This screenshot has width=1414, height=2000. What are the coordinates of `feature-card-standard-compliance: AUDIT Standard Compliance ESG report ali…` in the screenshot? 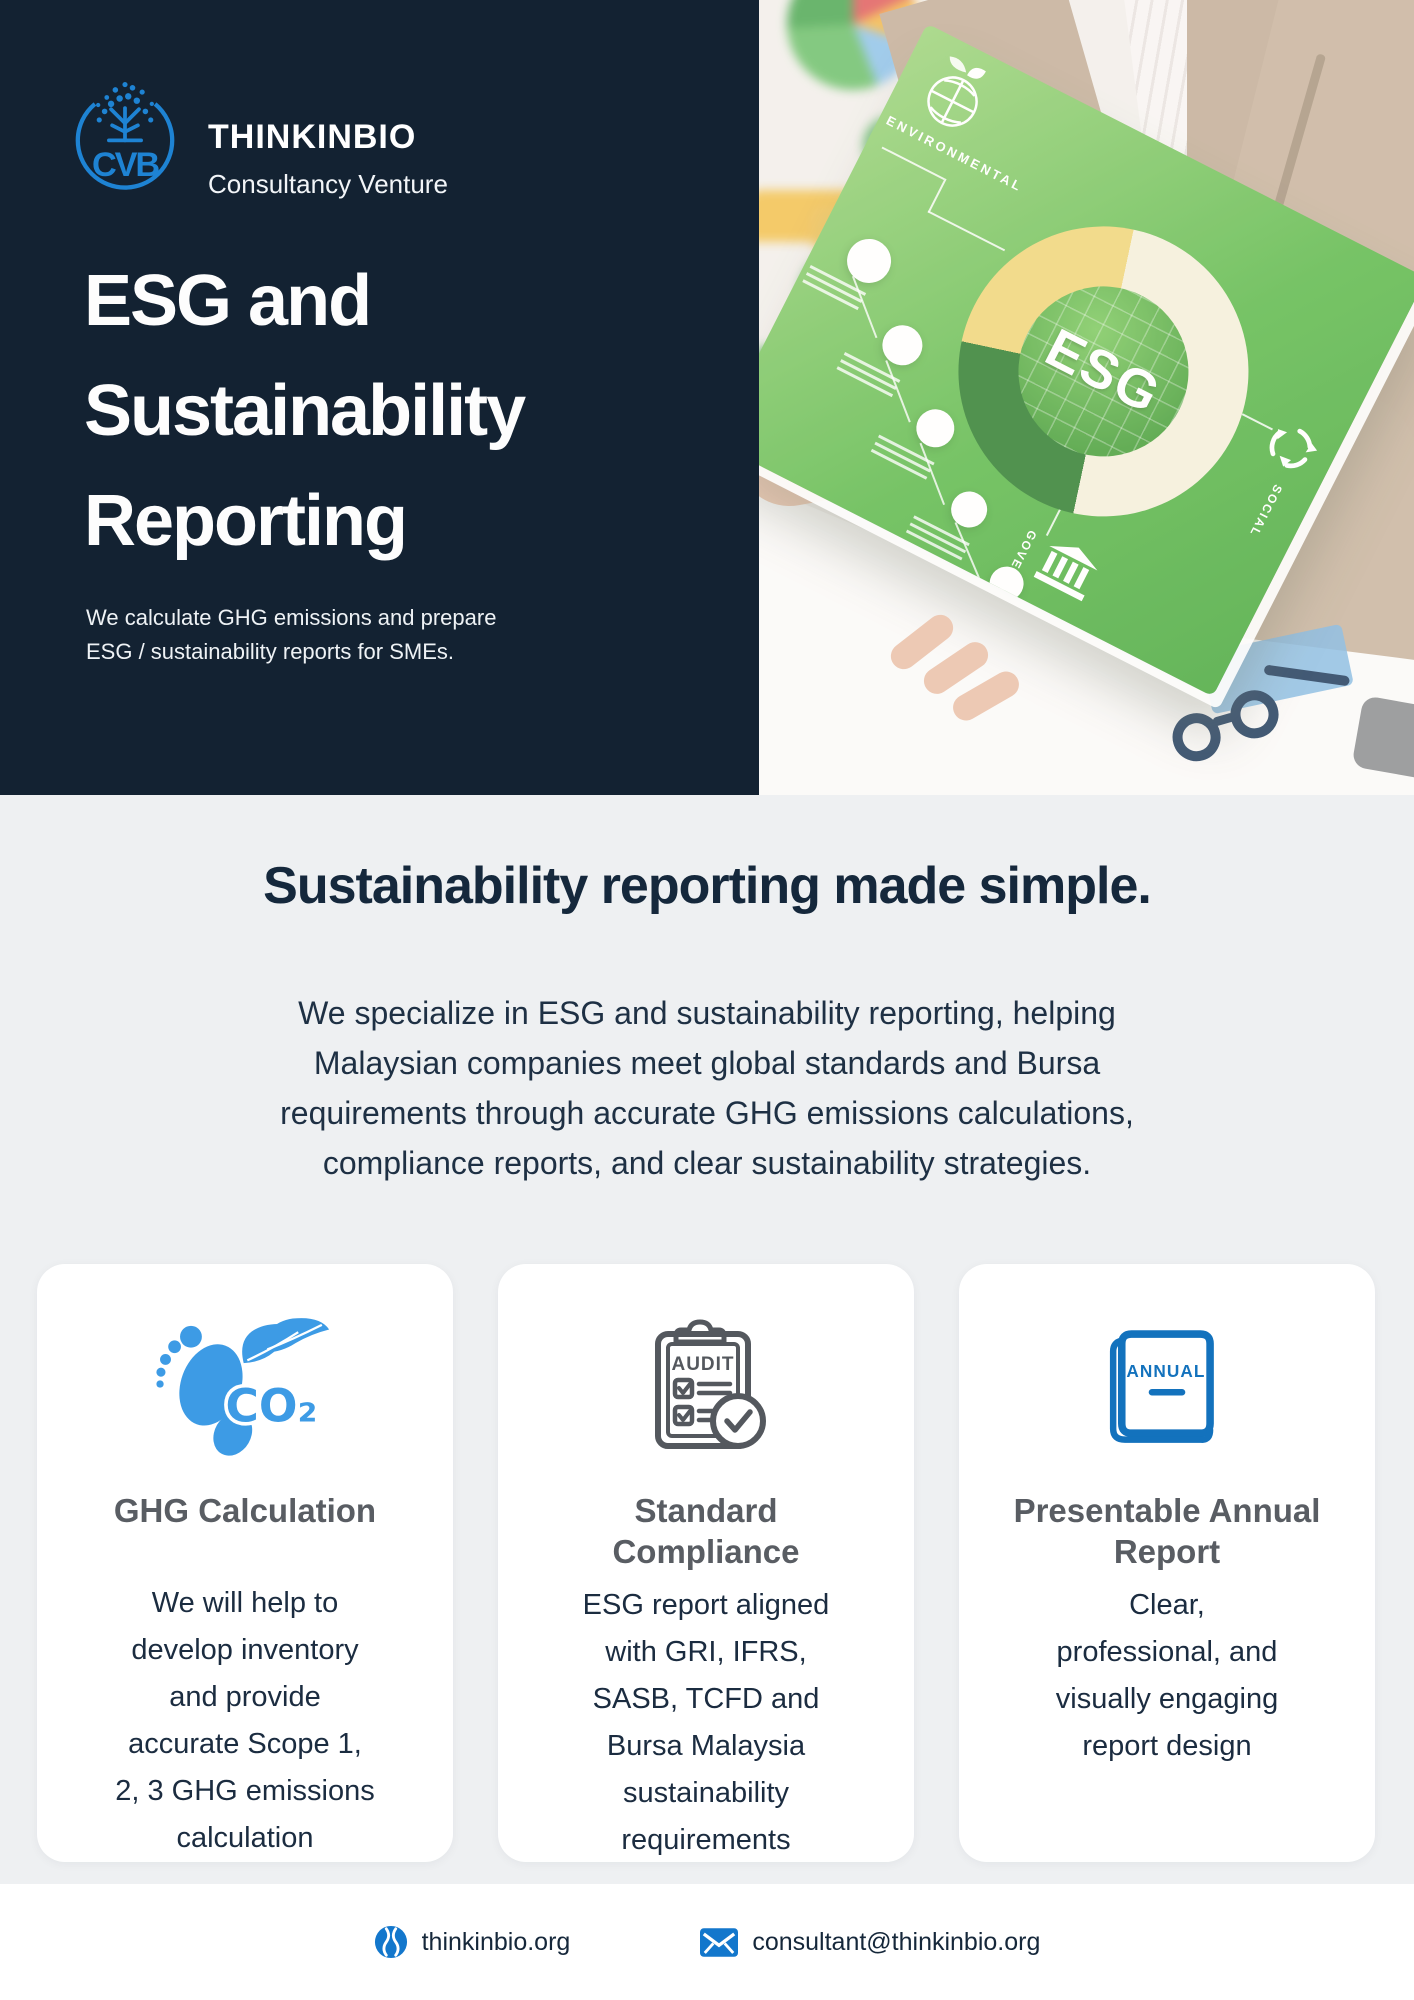 It's located at (706, 1563).